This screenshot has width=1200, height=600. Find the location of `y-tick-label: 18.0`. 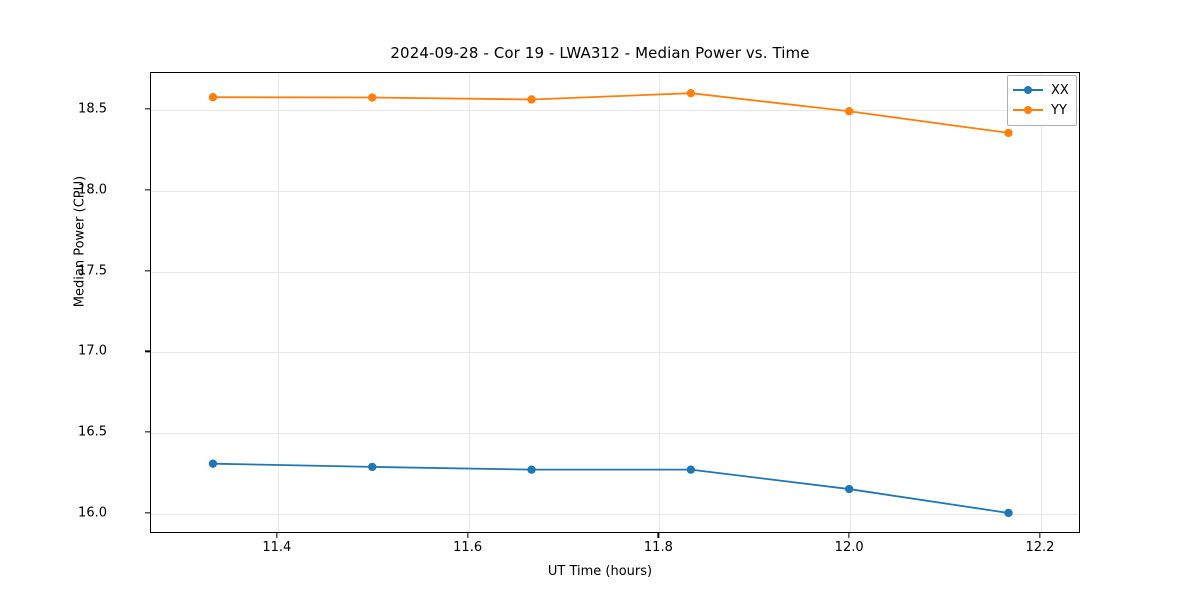

y-tick-label: 18.0 is located at coordinates (92, 190).